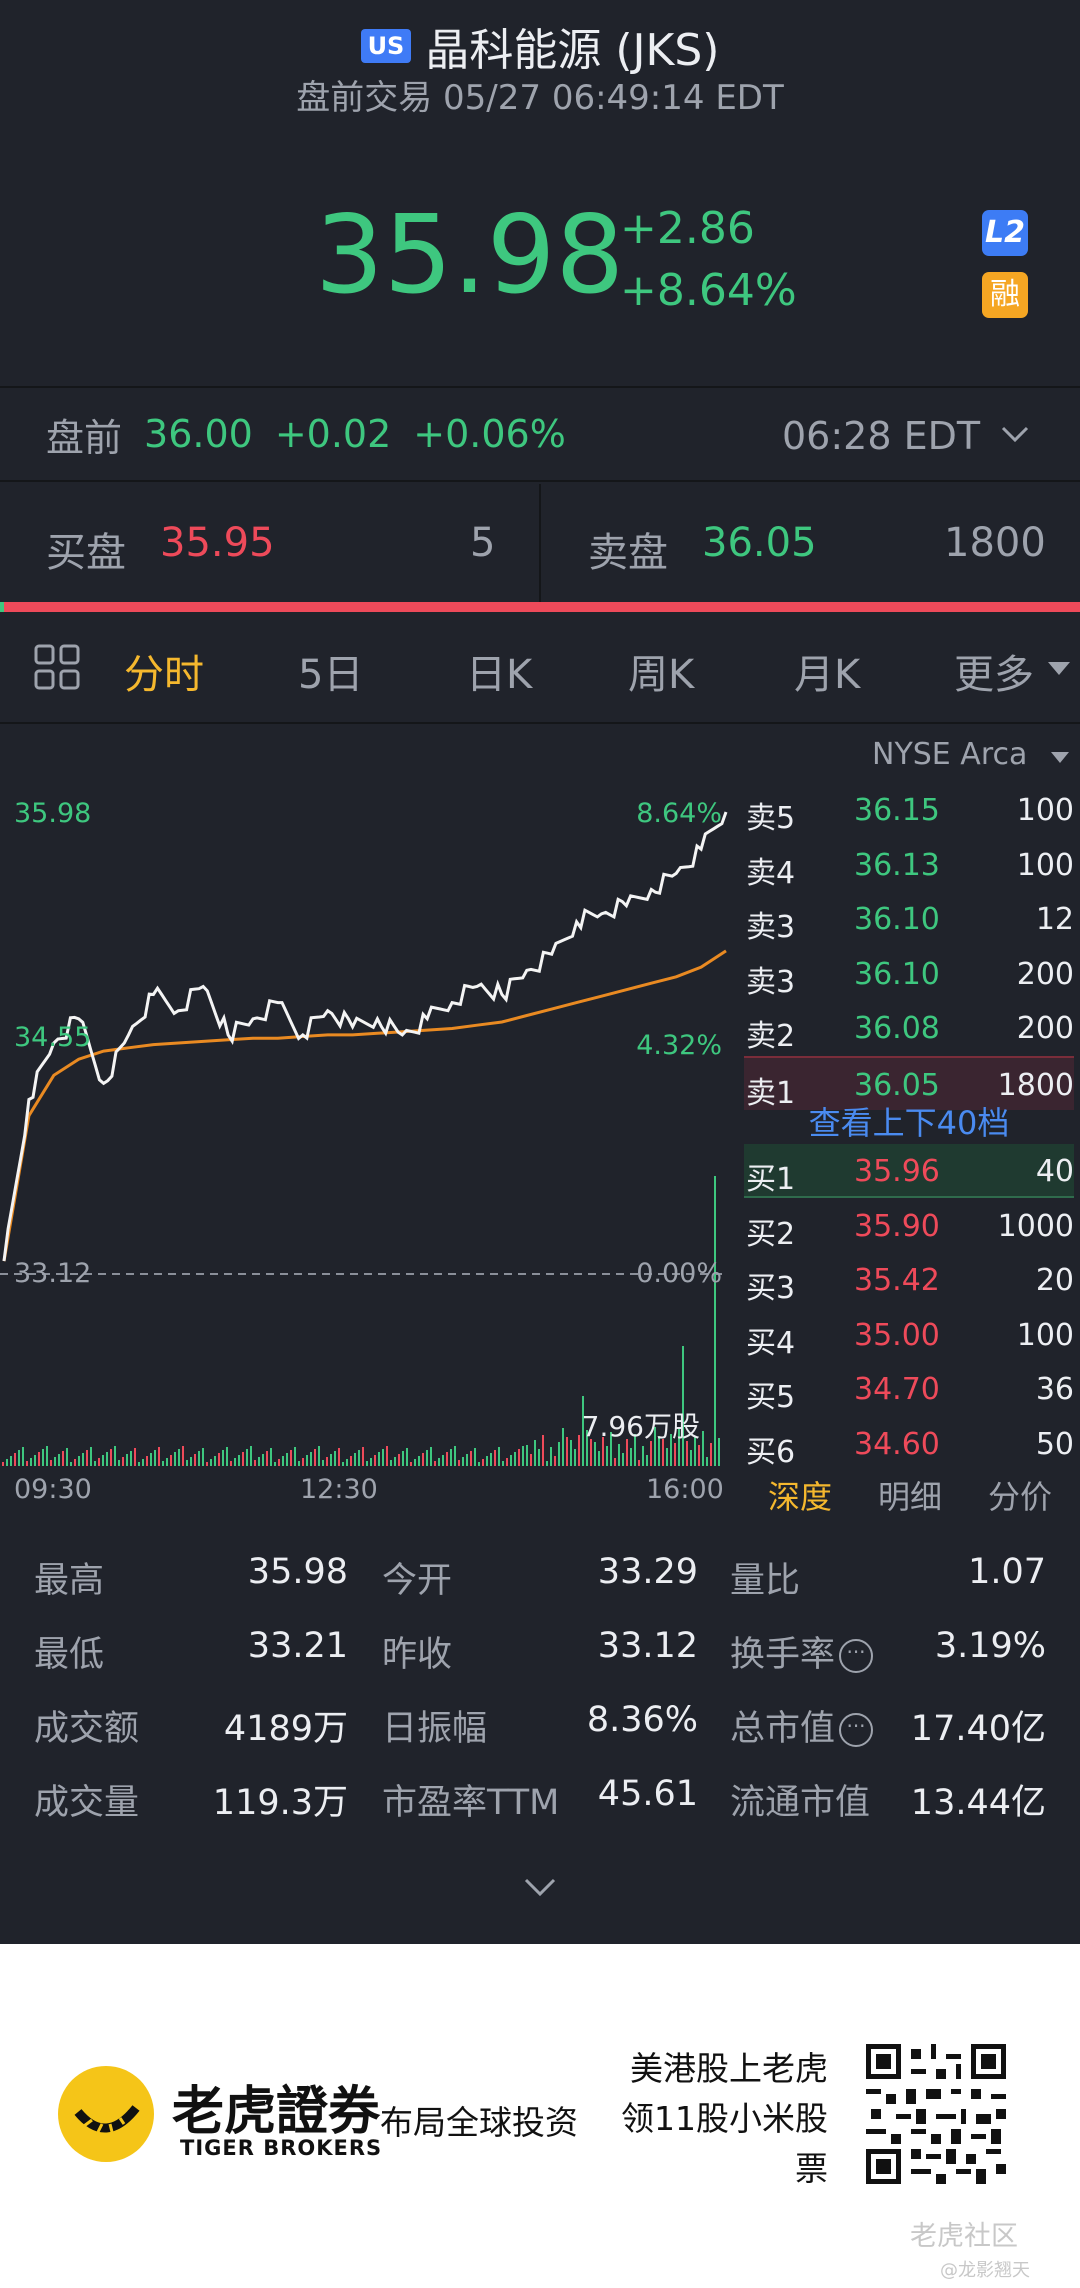 The width and height of the screenshot is (1080, 2288). What do you see at coordinates (285, 1729) in the screenshot?
I see `stat-value: 4189万` at bounding box center [285, 1729].